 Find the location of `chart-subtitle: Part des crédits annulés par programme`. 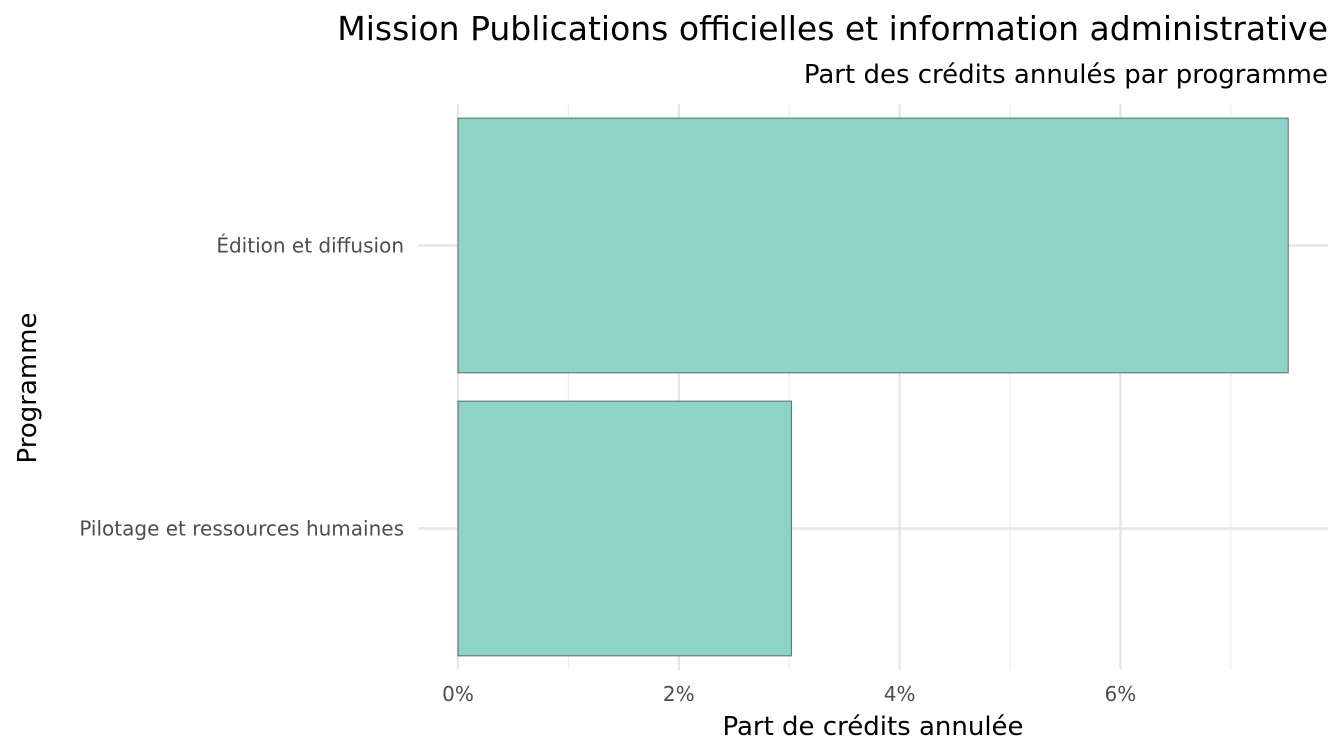

chart-subtitle: Part des crédits annulés par programme is located at coordinates (1066, 75).